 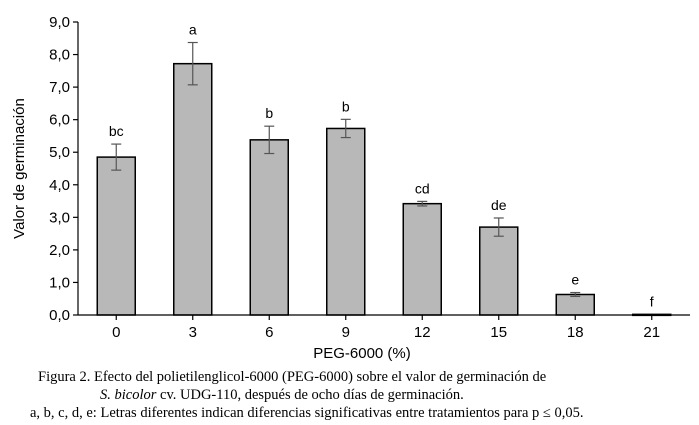 What do you see at coordinates (59, 87) in the screenshot?
I see `y-tick-label: 7,0` at bounding box center [59, 87].